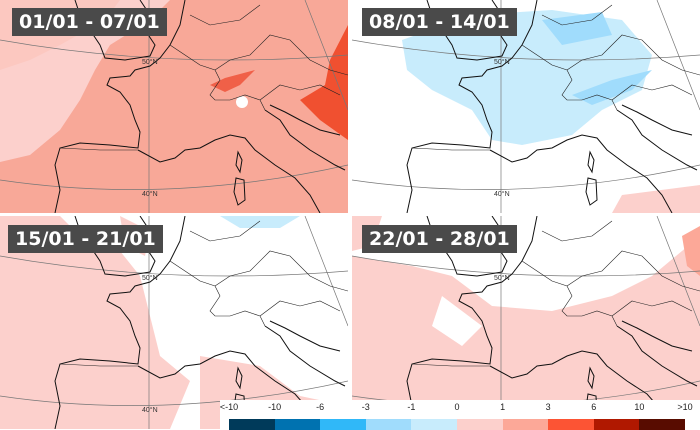 The width and height of the screenshot is (700, 430). What do you see at coordinates (439, 22) in the screenshot?
I see `panel-title-2: 08/01 - 14/01` at bounding box center [439, 22].